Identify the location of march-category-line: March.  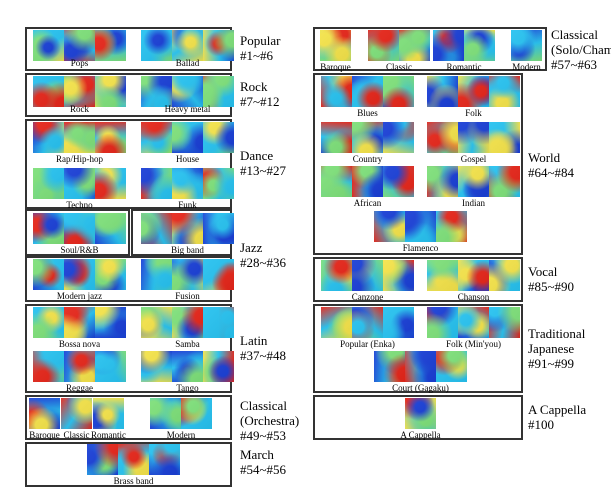
(257, 454).